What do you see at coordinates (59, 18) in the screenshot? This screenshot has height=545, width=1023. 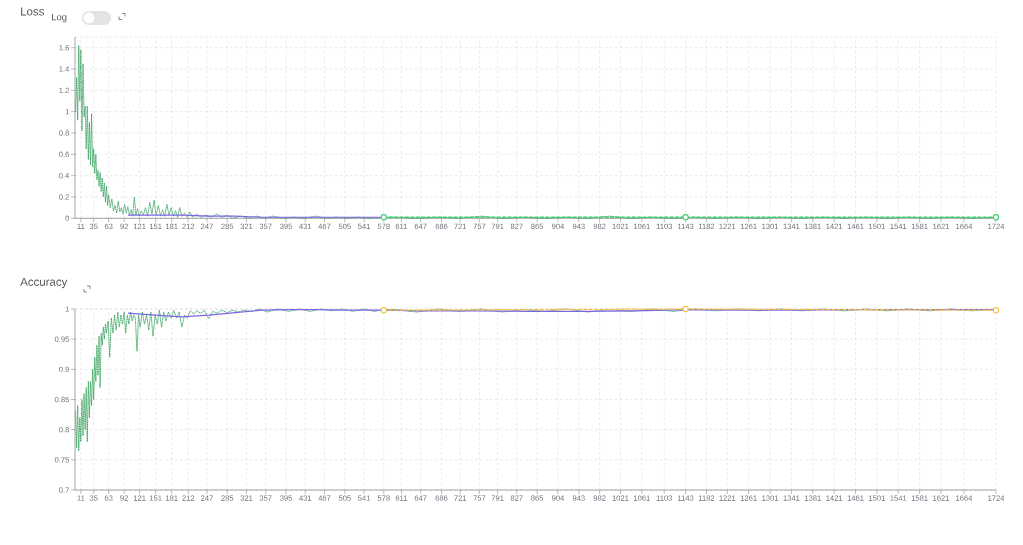 I see `text: Log` at bounding box center [59, 18].